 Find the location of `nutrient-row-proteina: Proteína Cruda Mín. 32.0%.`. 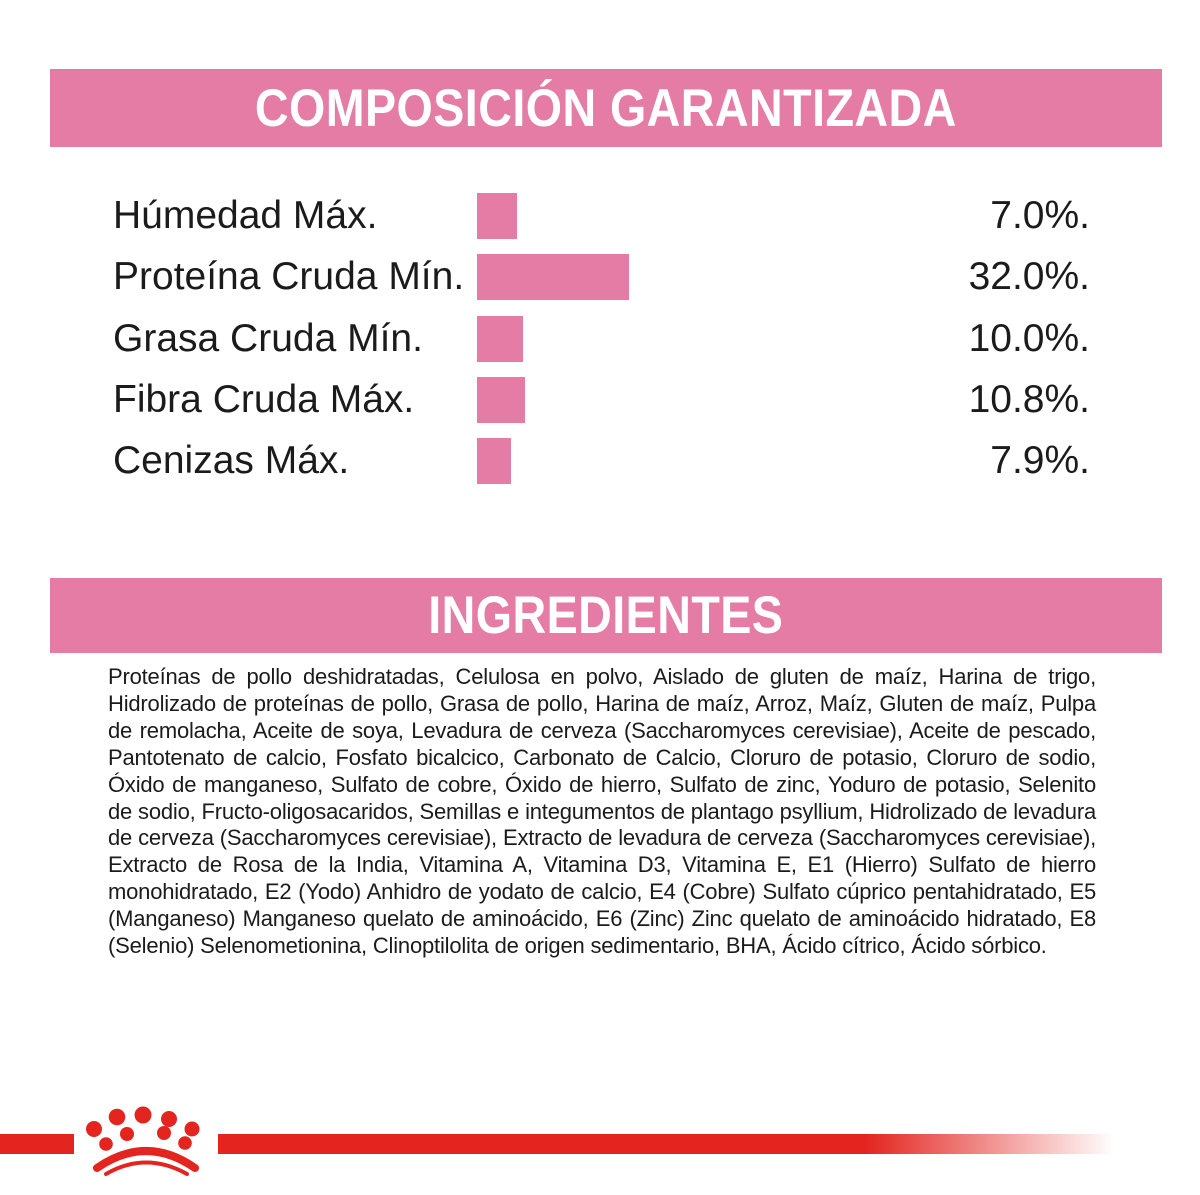

nutrient-row-proteina: Proteína Cruda Mín. 32.0%. is located at coordinates (600, 277).